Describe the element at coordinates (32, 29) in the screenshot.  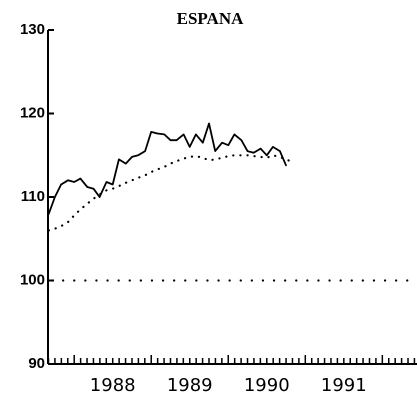
I see `y-tick-label: 130` at that location.